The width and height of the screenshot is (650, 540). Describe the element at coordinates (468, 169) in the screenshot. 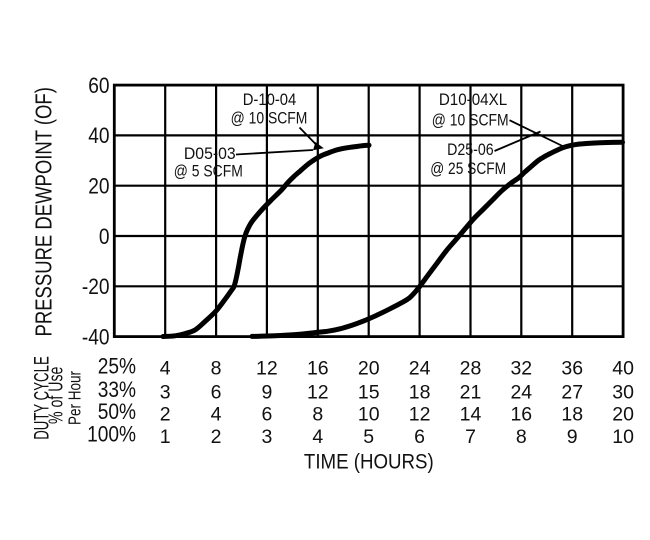

I see `svg-text: @ 25 SCFM` at that location.